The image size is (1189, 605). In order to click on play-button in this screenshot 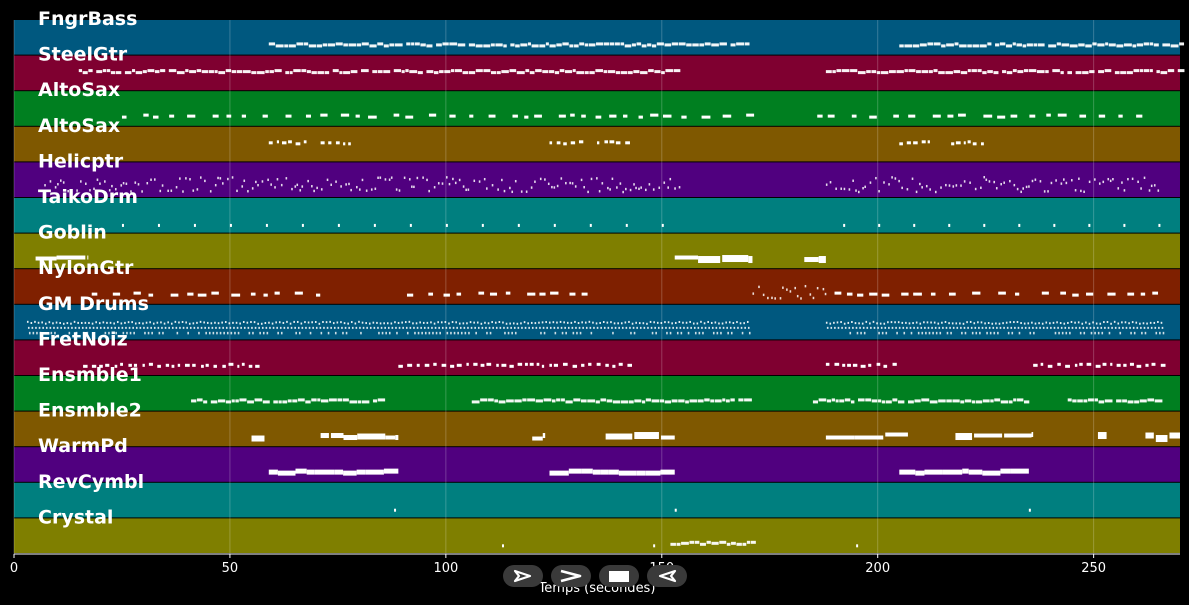, I will do `click(523, 576)`.